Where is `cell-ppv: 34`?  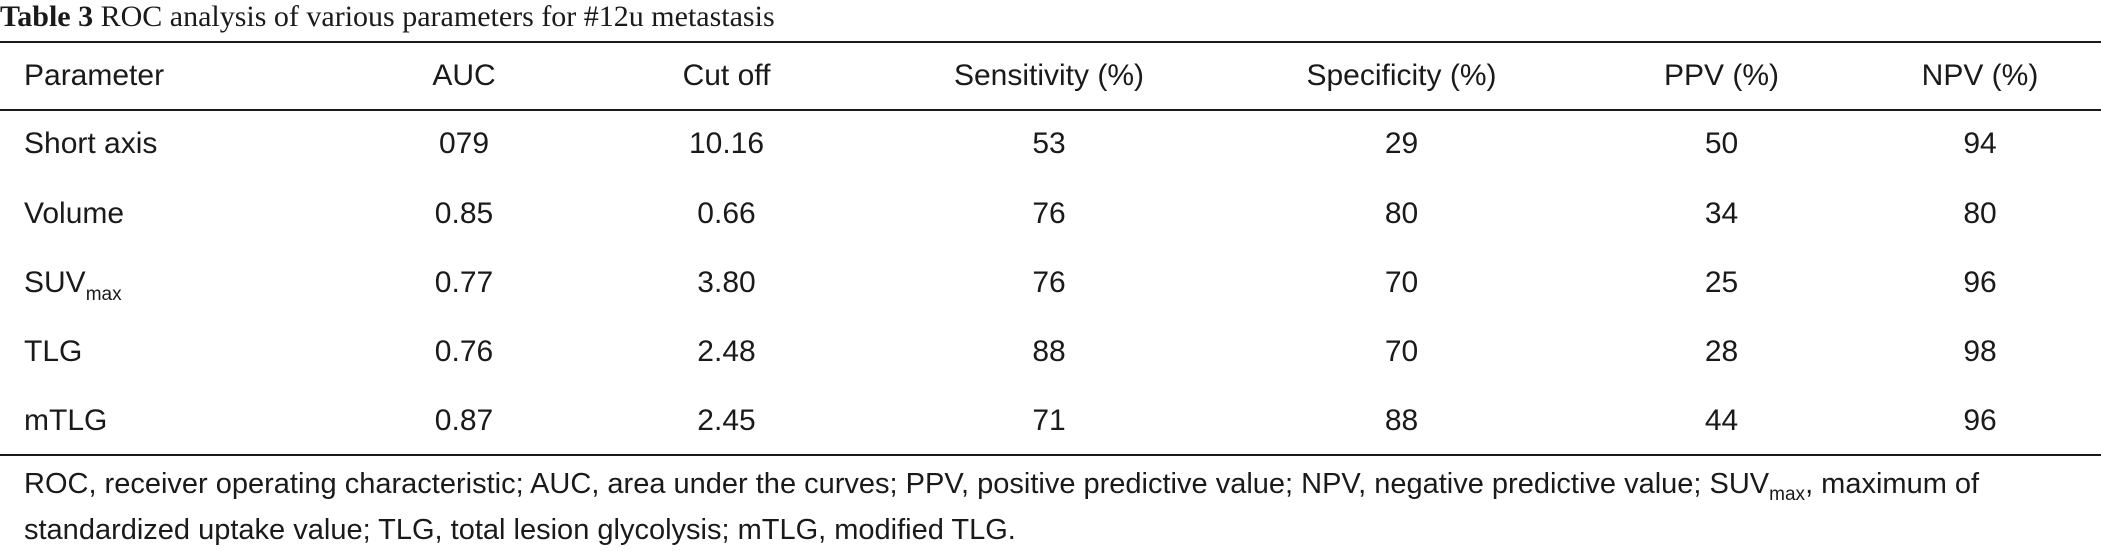
cell-ppv: 34 is located at coordinates (1721, 213).